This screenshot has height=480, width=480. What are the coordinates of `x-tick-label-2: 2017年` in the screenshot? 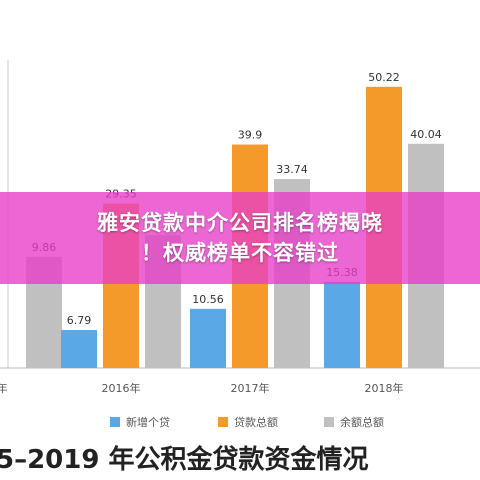 It's located at (250, 388).